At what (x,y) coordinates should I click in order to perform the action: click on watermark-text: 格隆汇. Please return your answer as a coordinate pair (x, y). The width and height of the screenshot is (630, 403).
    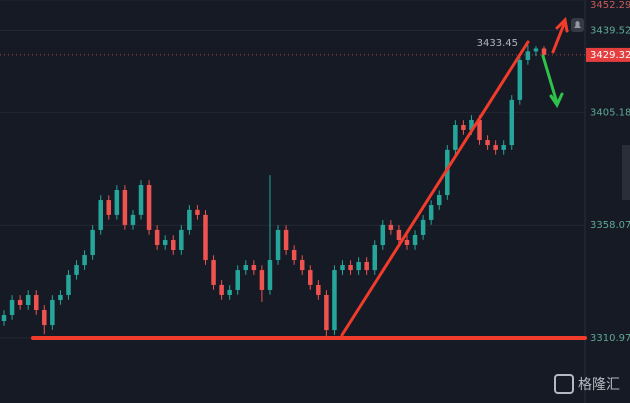
    Looking at the image, I should click on (599, 385).